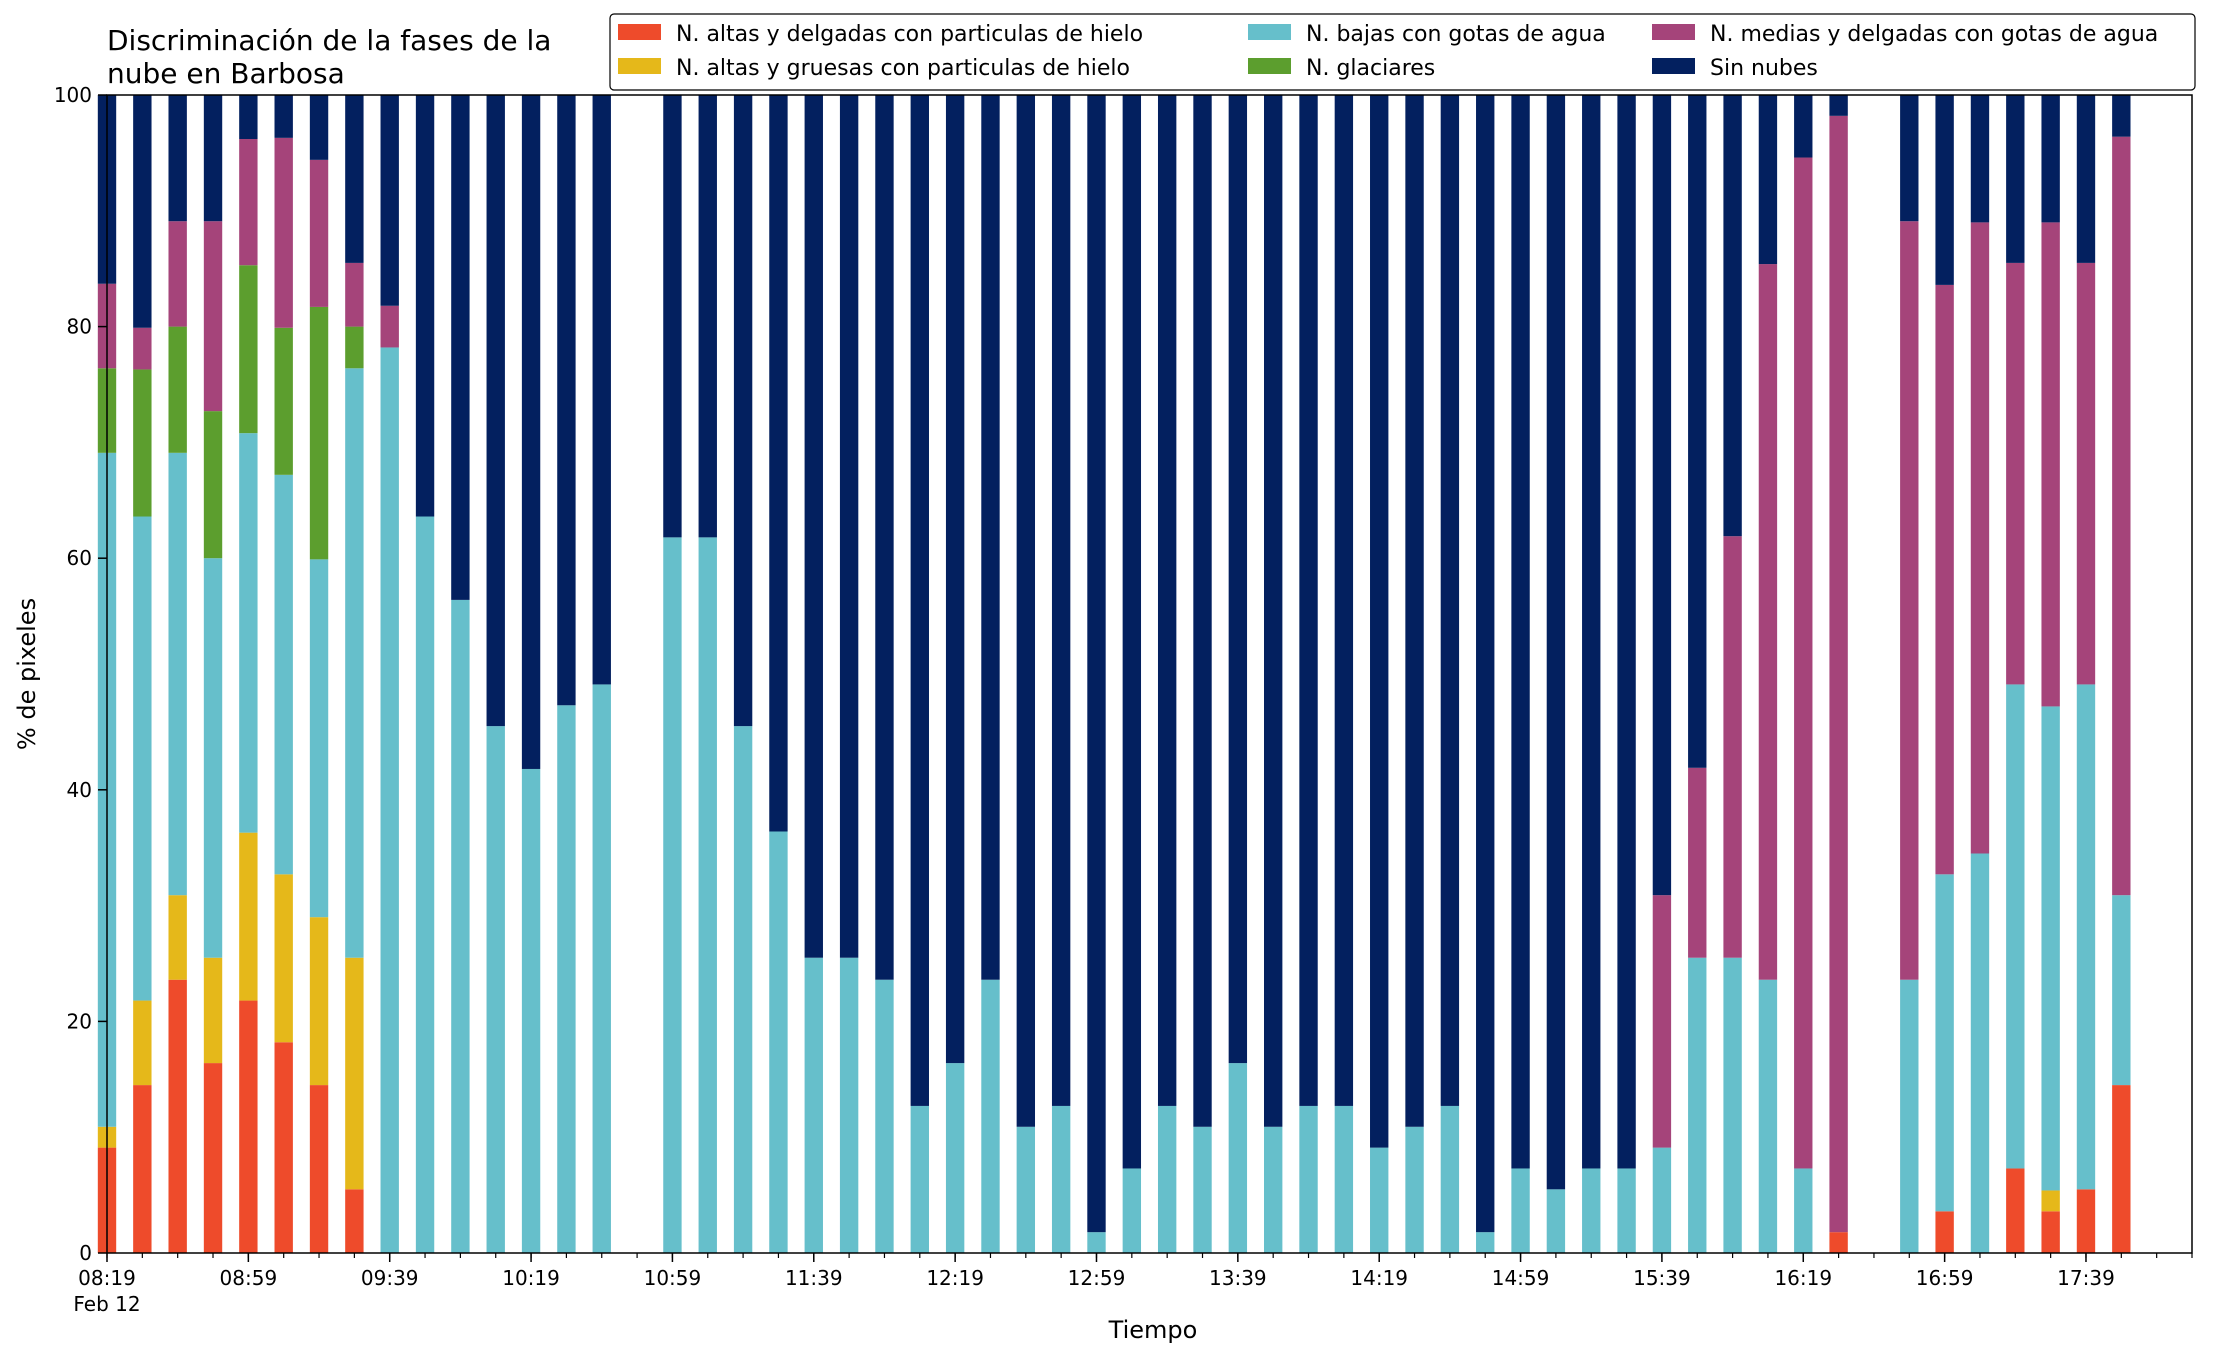  Describe the element at coordinates (1153, 1330) in the screenshot. I see `x-axis-label: Tiempo` at that location.